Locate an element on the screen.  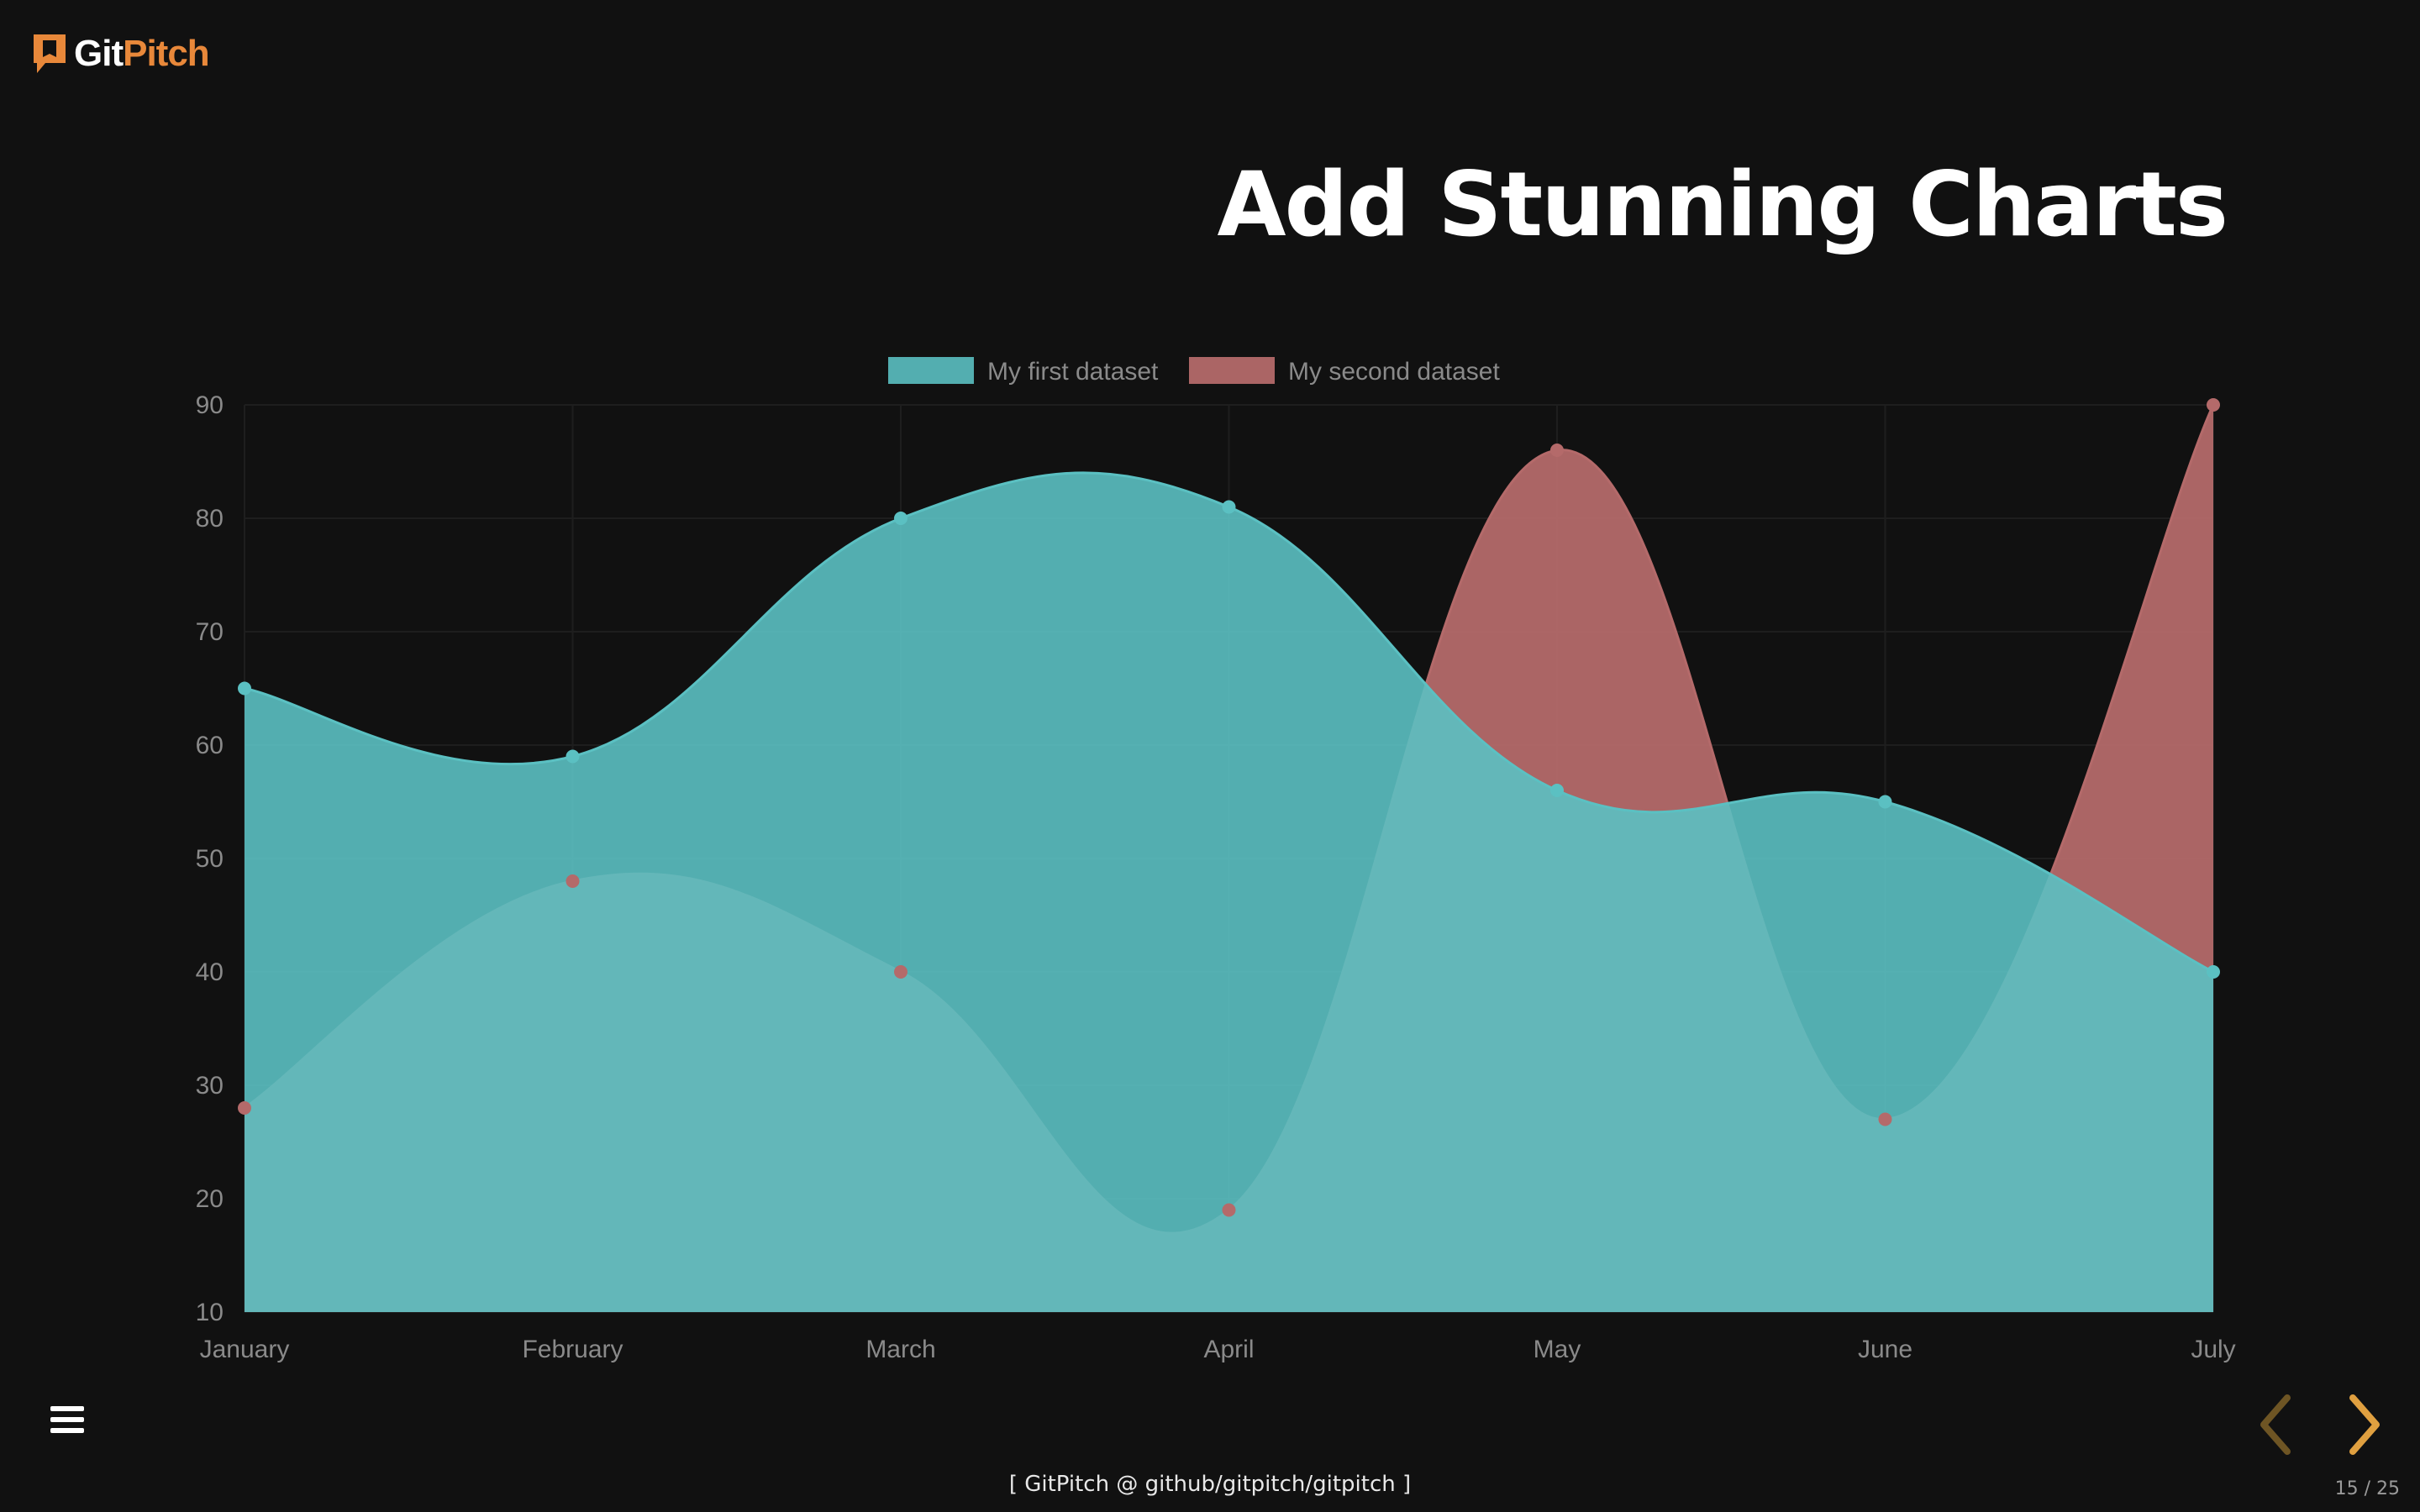
gitpitch-logo: GitPitch is located at coordinates (121, 53).